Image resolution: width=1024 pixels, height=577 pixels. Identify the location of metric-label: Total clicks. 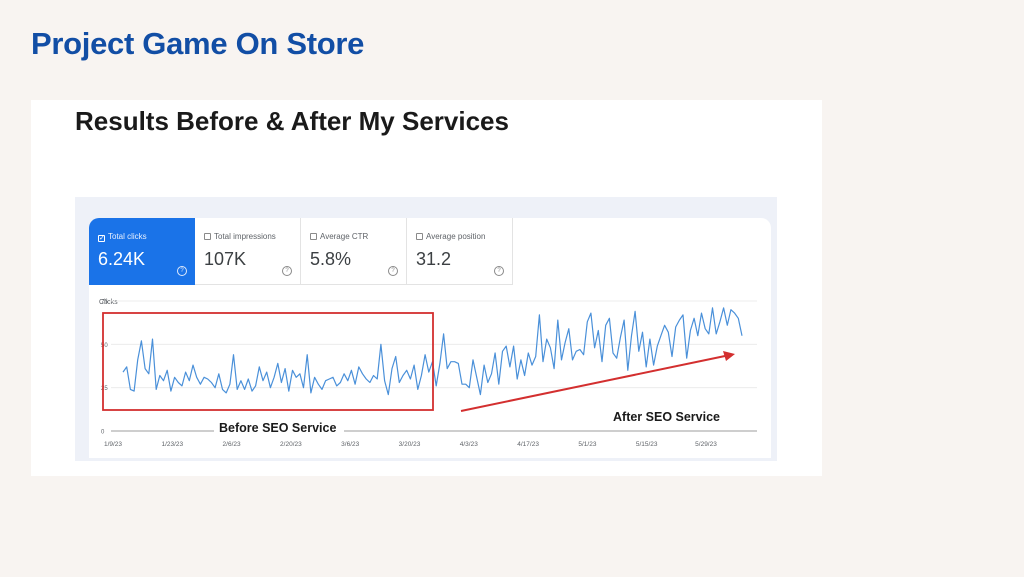
(127, 236).